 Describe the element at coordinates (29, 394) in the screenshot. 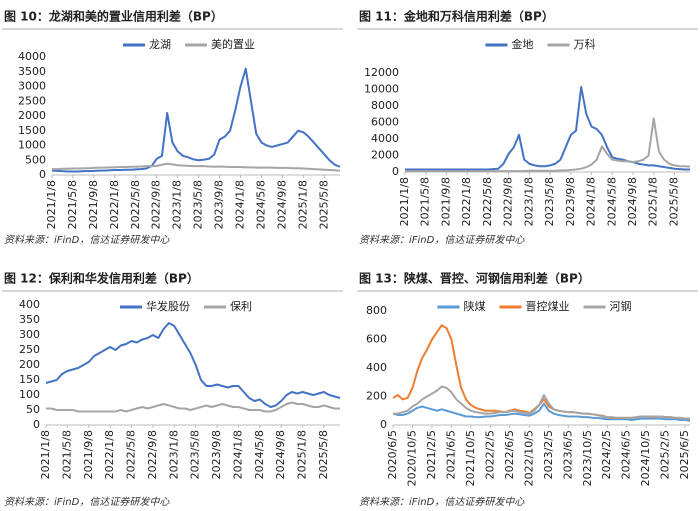

I see `y-tick-label: 100` at that location.